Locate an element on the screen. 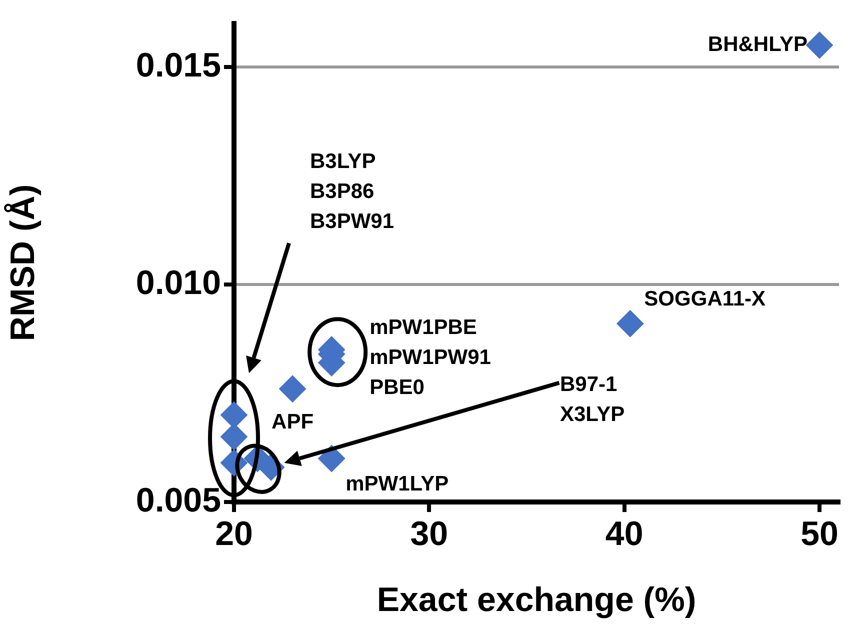 The height and width of the screenshot is (626, 853). x-tick-label: 50 is located at coordinates (819, 533).